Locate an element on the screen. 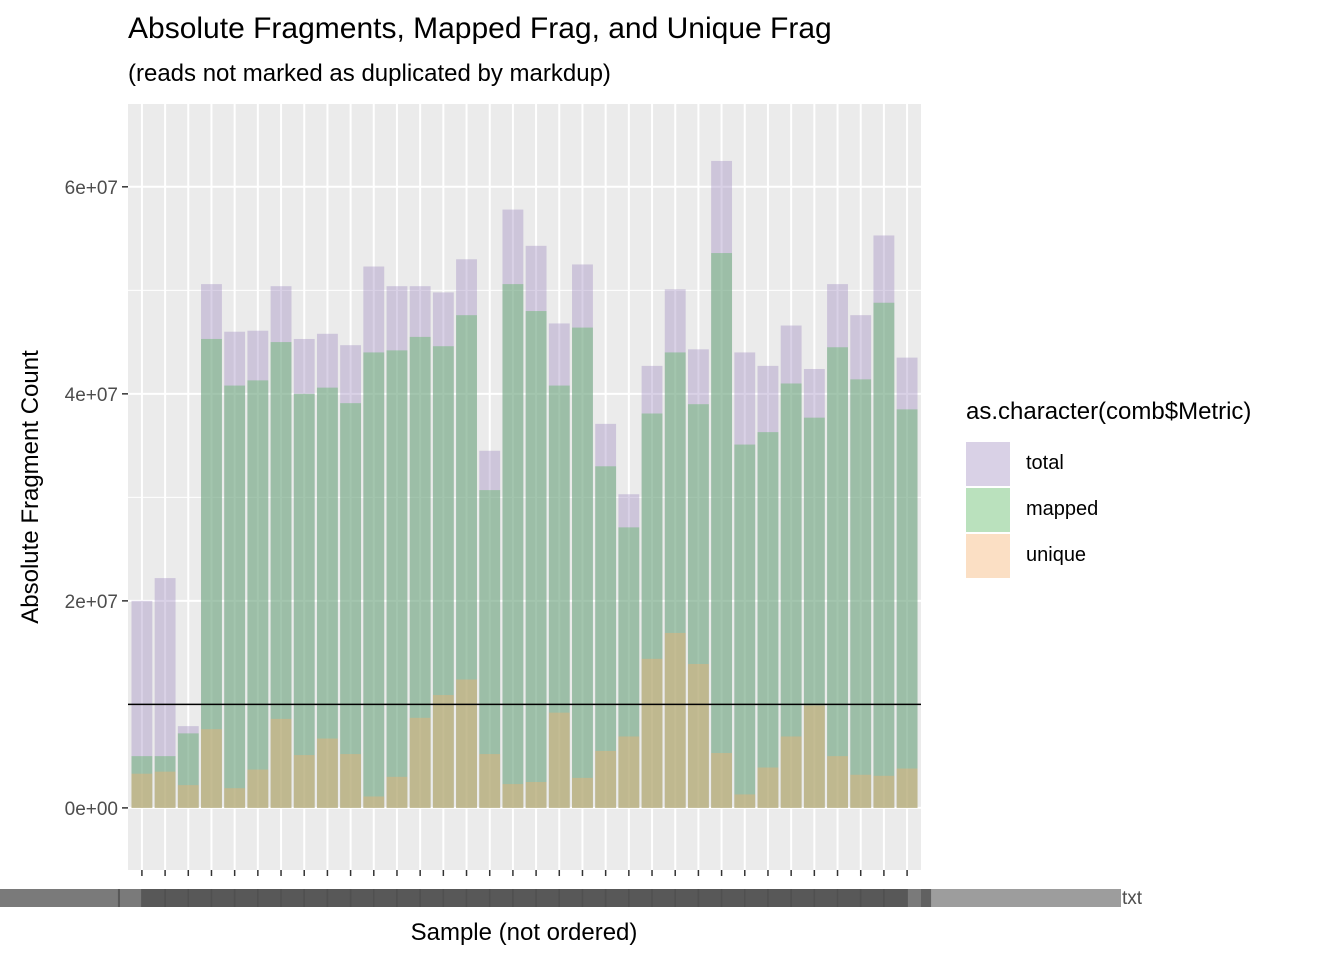 This screenshot has width=1344, height=960. legend-label: total is located at coordinates (1045, 463).